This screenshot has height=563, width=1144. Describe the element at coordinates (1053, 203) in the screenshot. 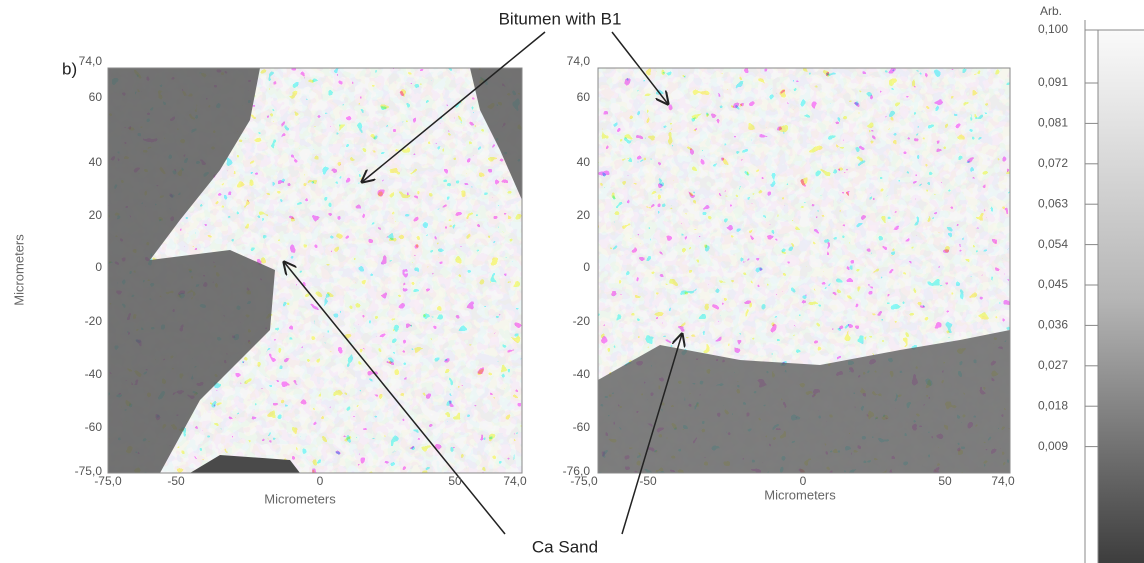

I see `colorbar-tick-label: 0,063` at that location.